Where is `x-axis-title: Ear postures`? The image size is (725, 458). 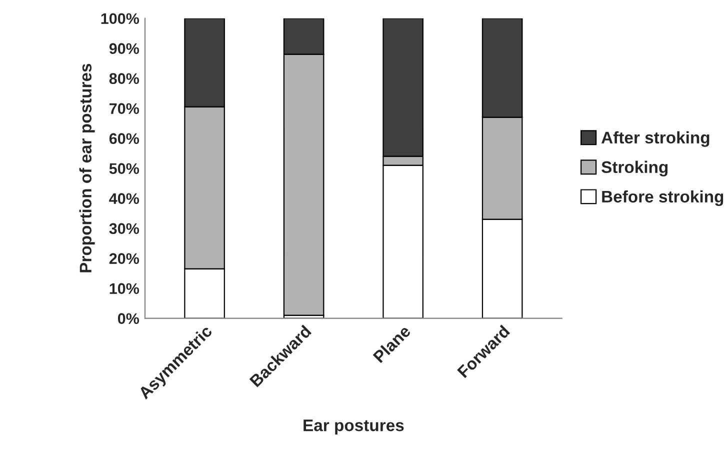
x-axis-title: Ear postures is located at coordinates (354, 427).